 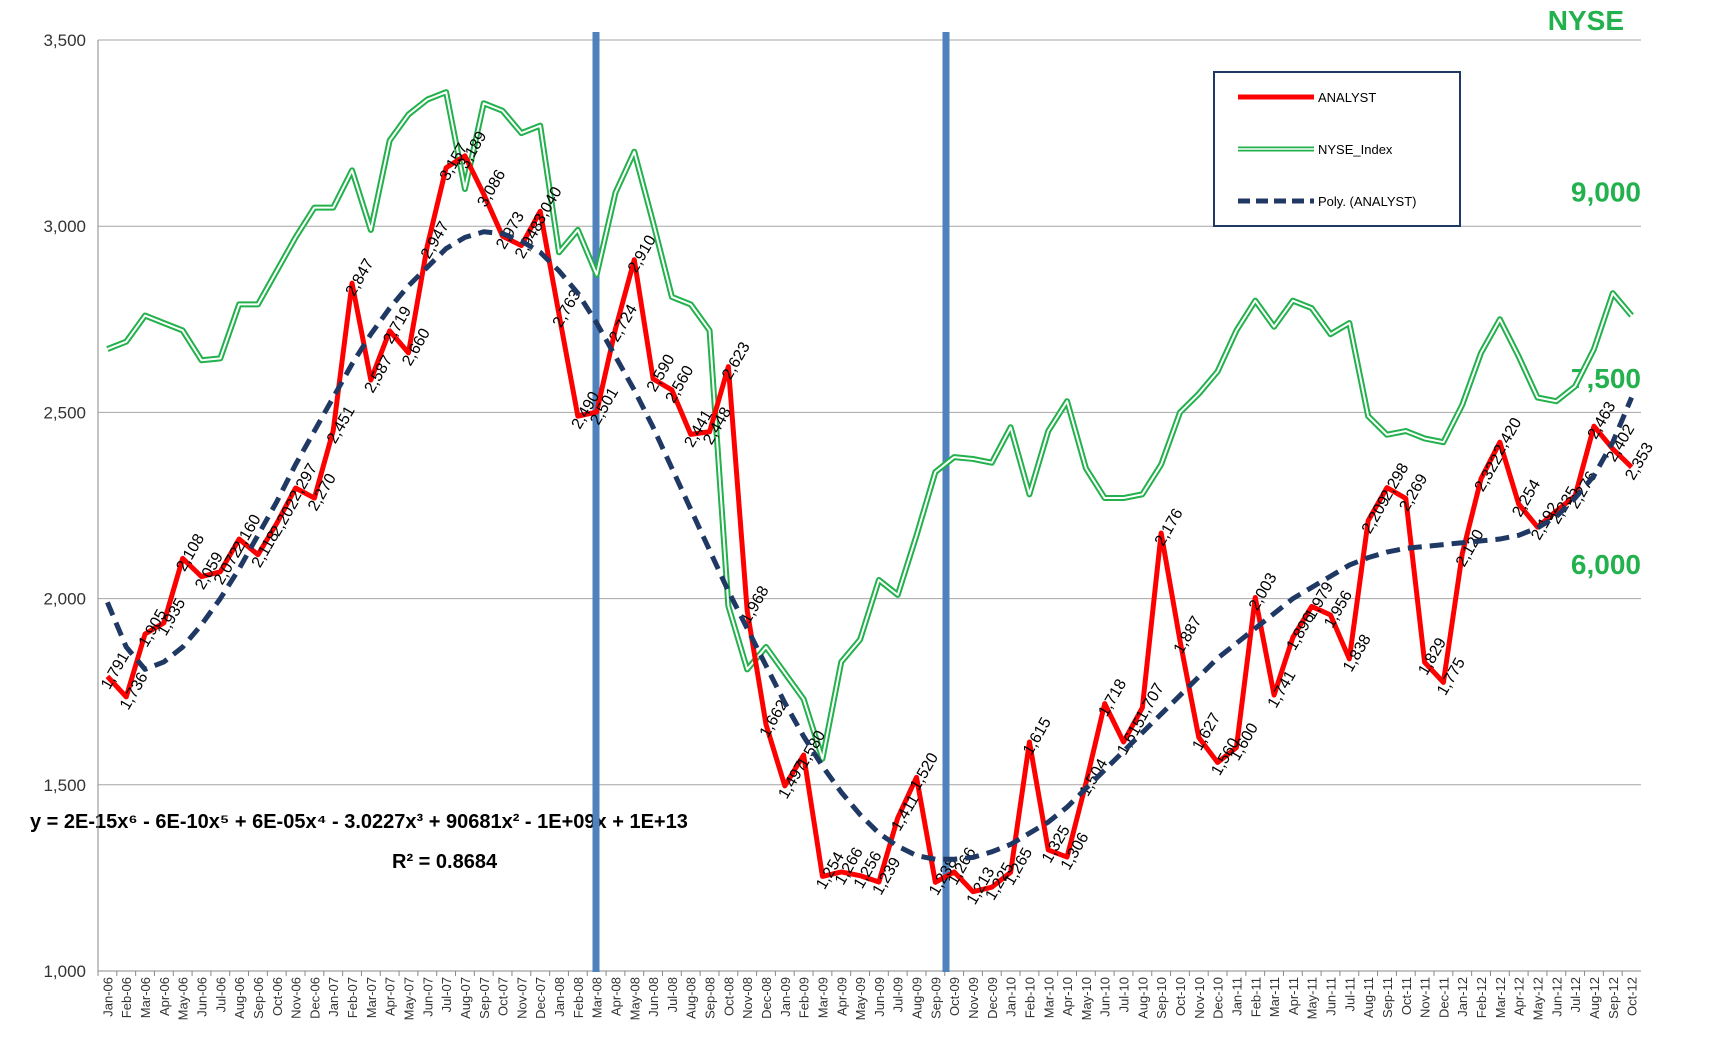 I want to click on x-tick-label: Jan-10, so click(x=1011, y=997).